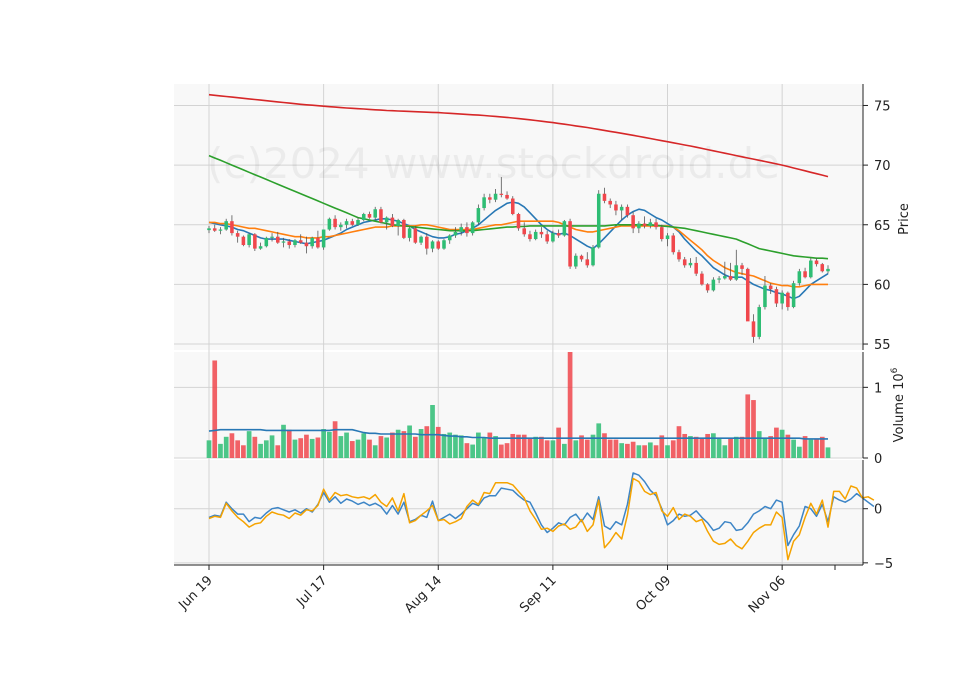  What do you see at coordinates (882, 106) in the screenshot?
I see `price-y-tick-label: 75` at bounding box center [882, 106].